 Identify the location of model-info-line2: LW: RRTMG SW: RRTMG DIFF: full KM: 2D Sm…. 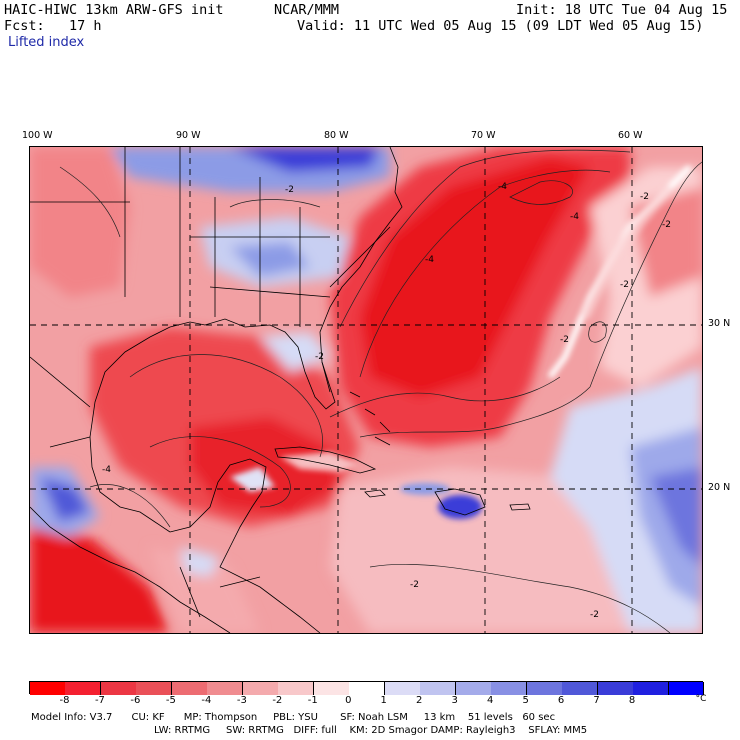
(371, 730).